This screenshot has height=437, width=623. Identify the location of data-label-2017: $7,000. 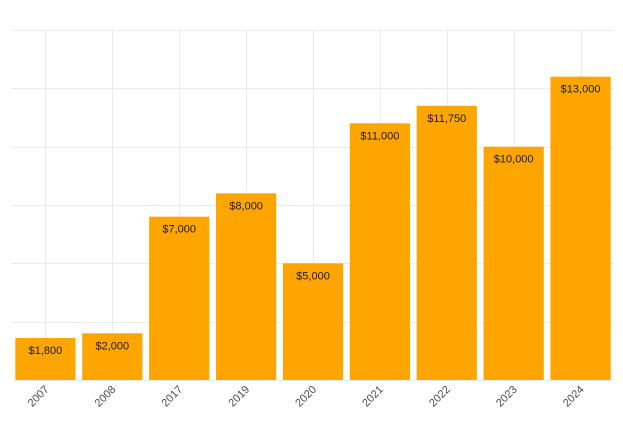
(179, 230).